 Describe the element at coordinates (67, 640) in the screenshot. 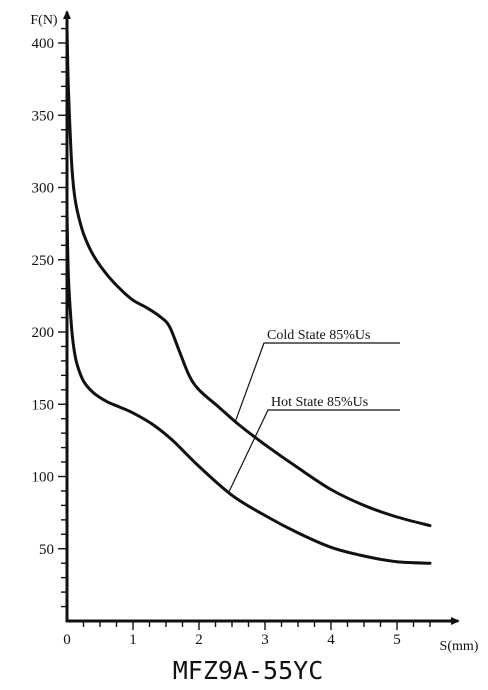

I see `x-tick-label: 0` at that location.